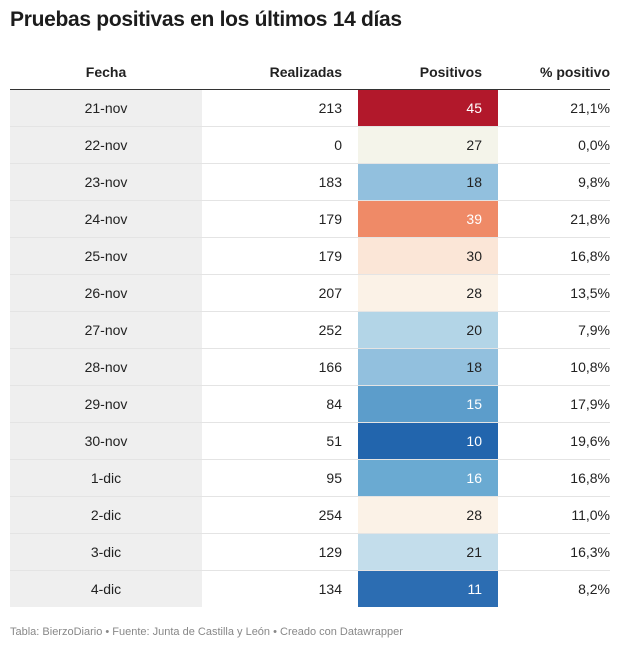 The image size is (620, 649). Describe the element at coordinates (206, 19) in the screenshot. I see `chart-title: Pruebas positivas en los últimos 14 días` at that location.